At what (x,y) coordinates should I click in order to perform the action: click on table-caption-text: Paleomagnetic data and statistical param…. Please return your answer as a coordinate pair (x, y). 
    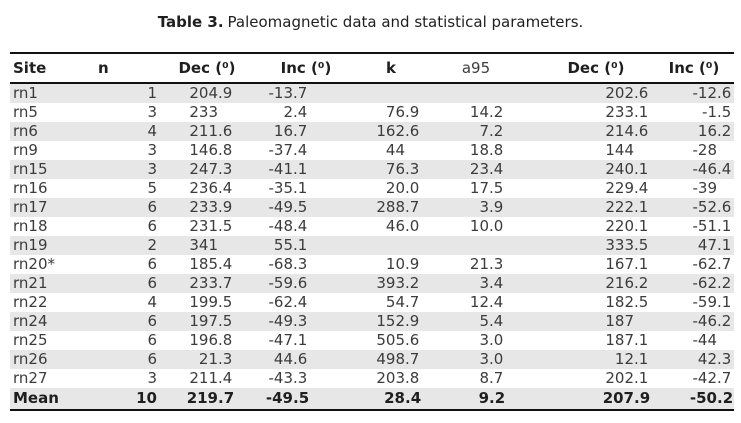
    Looking at the image, I should click on (405, 22).